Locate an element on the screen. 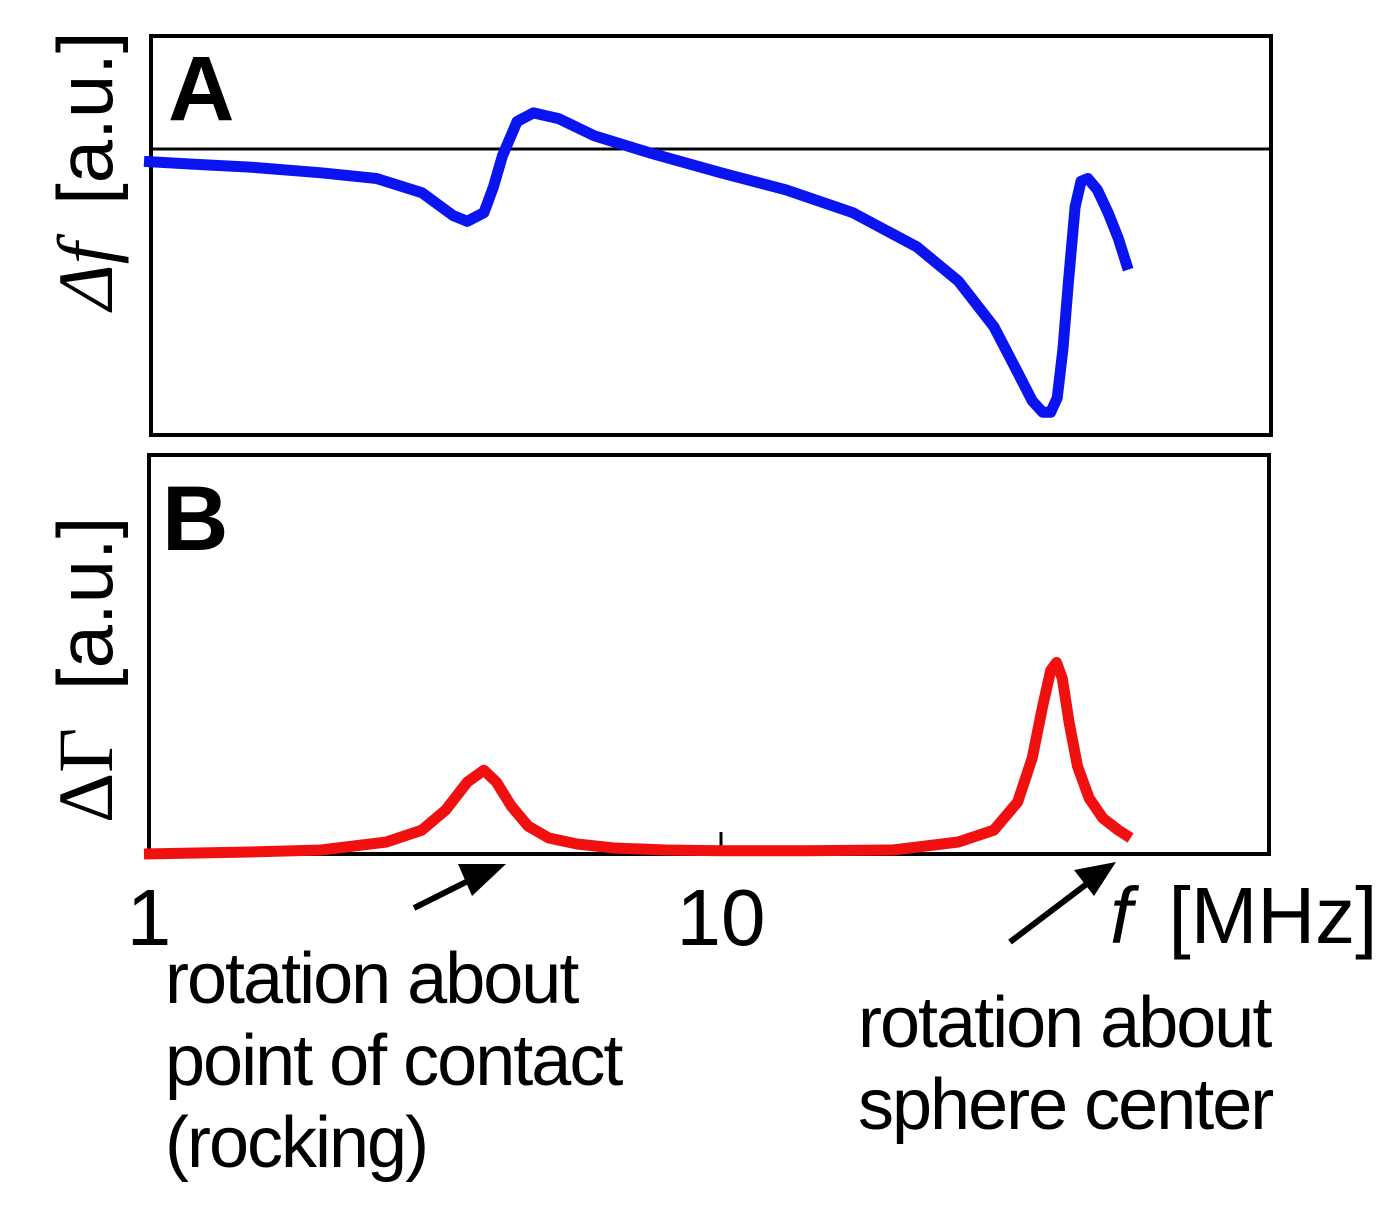 Image resolution: width=1397 pixels, height=1220 pixels. x-axis-label-symbol: f is located at coordinates (1125, 915).